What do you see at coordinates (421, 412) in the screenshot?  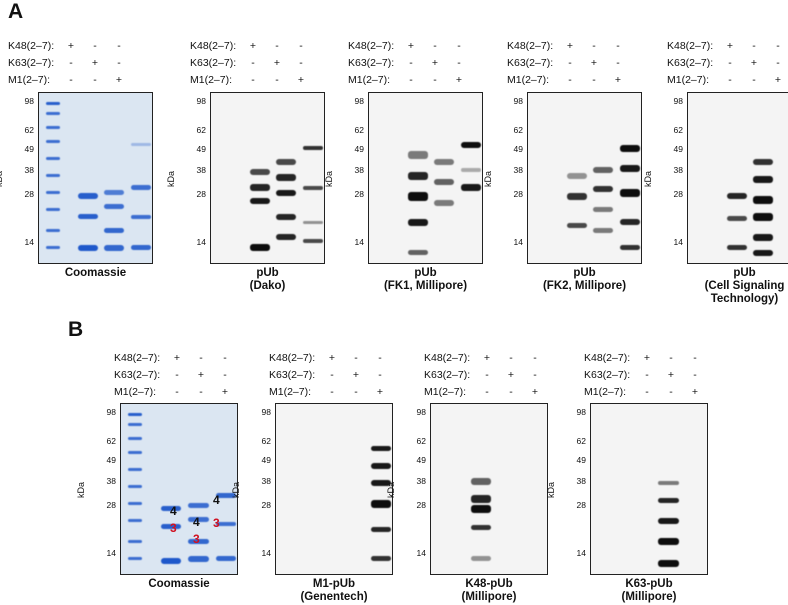 I see `b-2-tick: 98` at bounding box center [421, 412].